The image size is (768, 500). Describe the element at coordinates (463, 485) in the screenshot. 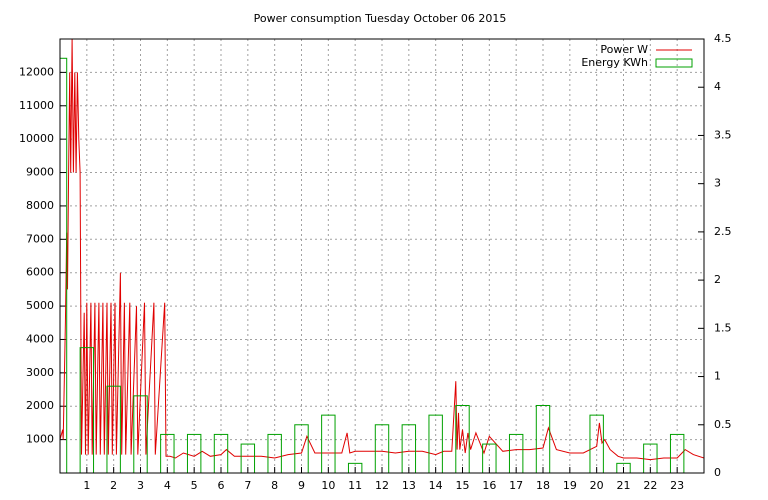

I see `x-tick-label: 15` at that location.